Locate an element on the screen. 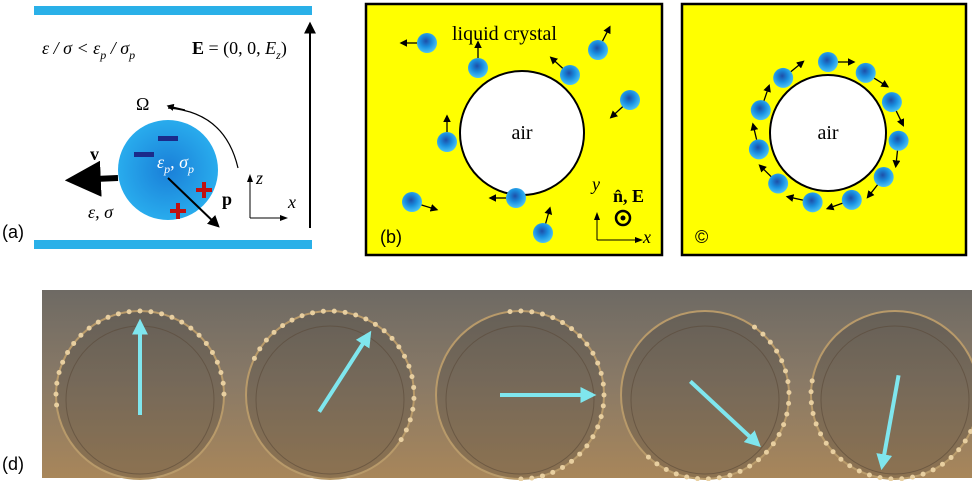  out-of-plane-dot is located at coordinates (623, 218).